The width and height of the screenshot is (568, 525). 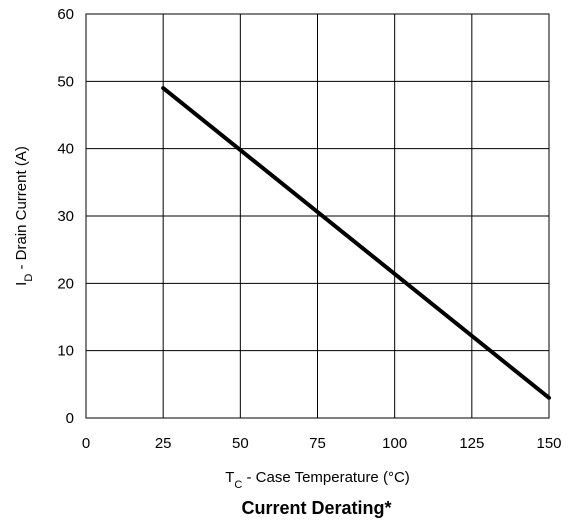 I want to click on y-tick-label: 30, so click(x=65, y=216).